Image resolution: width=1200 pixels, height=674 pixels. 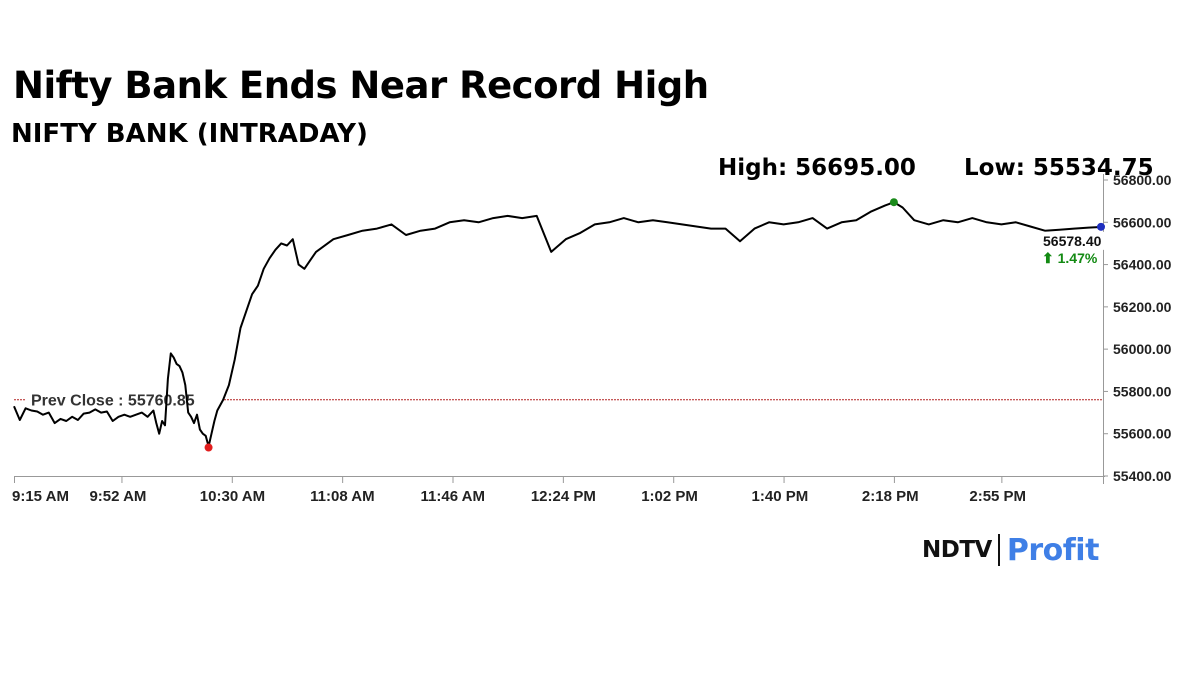 What do you see at coordinates (1053, 550) in the screenshot?
I see `profit-wordmark: Profit` at bounding box center [1053, 550].